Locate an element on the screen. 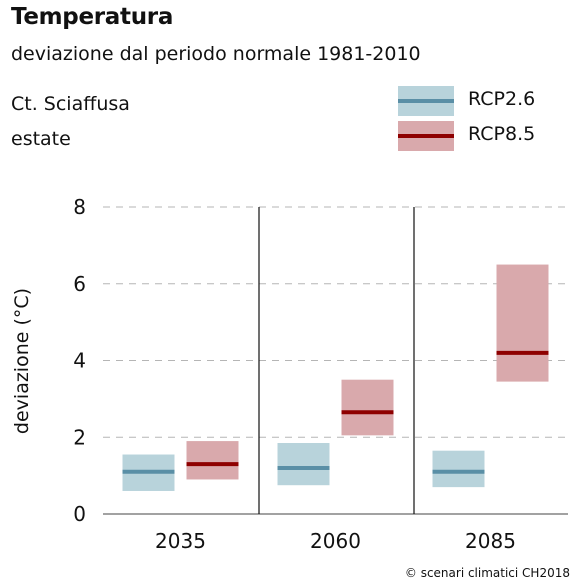 Image resolution: width=584 pixels, height=584 pixels. y-tick-label: 4 is located at coordinates (79, 361).